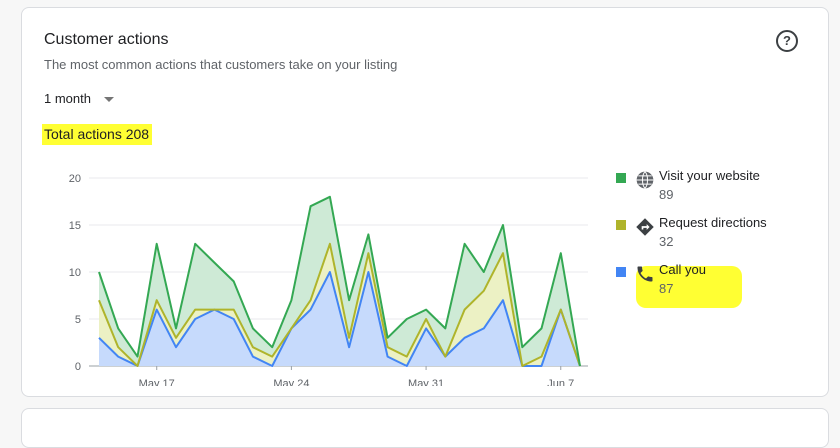 The width and height of the screenshot is (840, 448). What do you see at coordinates (75, 179) in the screenshot?
I see `y-tick-label: 20` at bounding box center [75, 179].